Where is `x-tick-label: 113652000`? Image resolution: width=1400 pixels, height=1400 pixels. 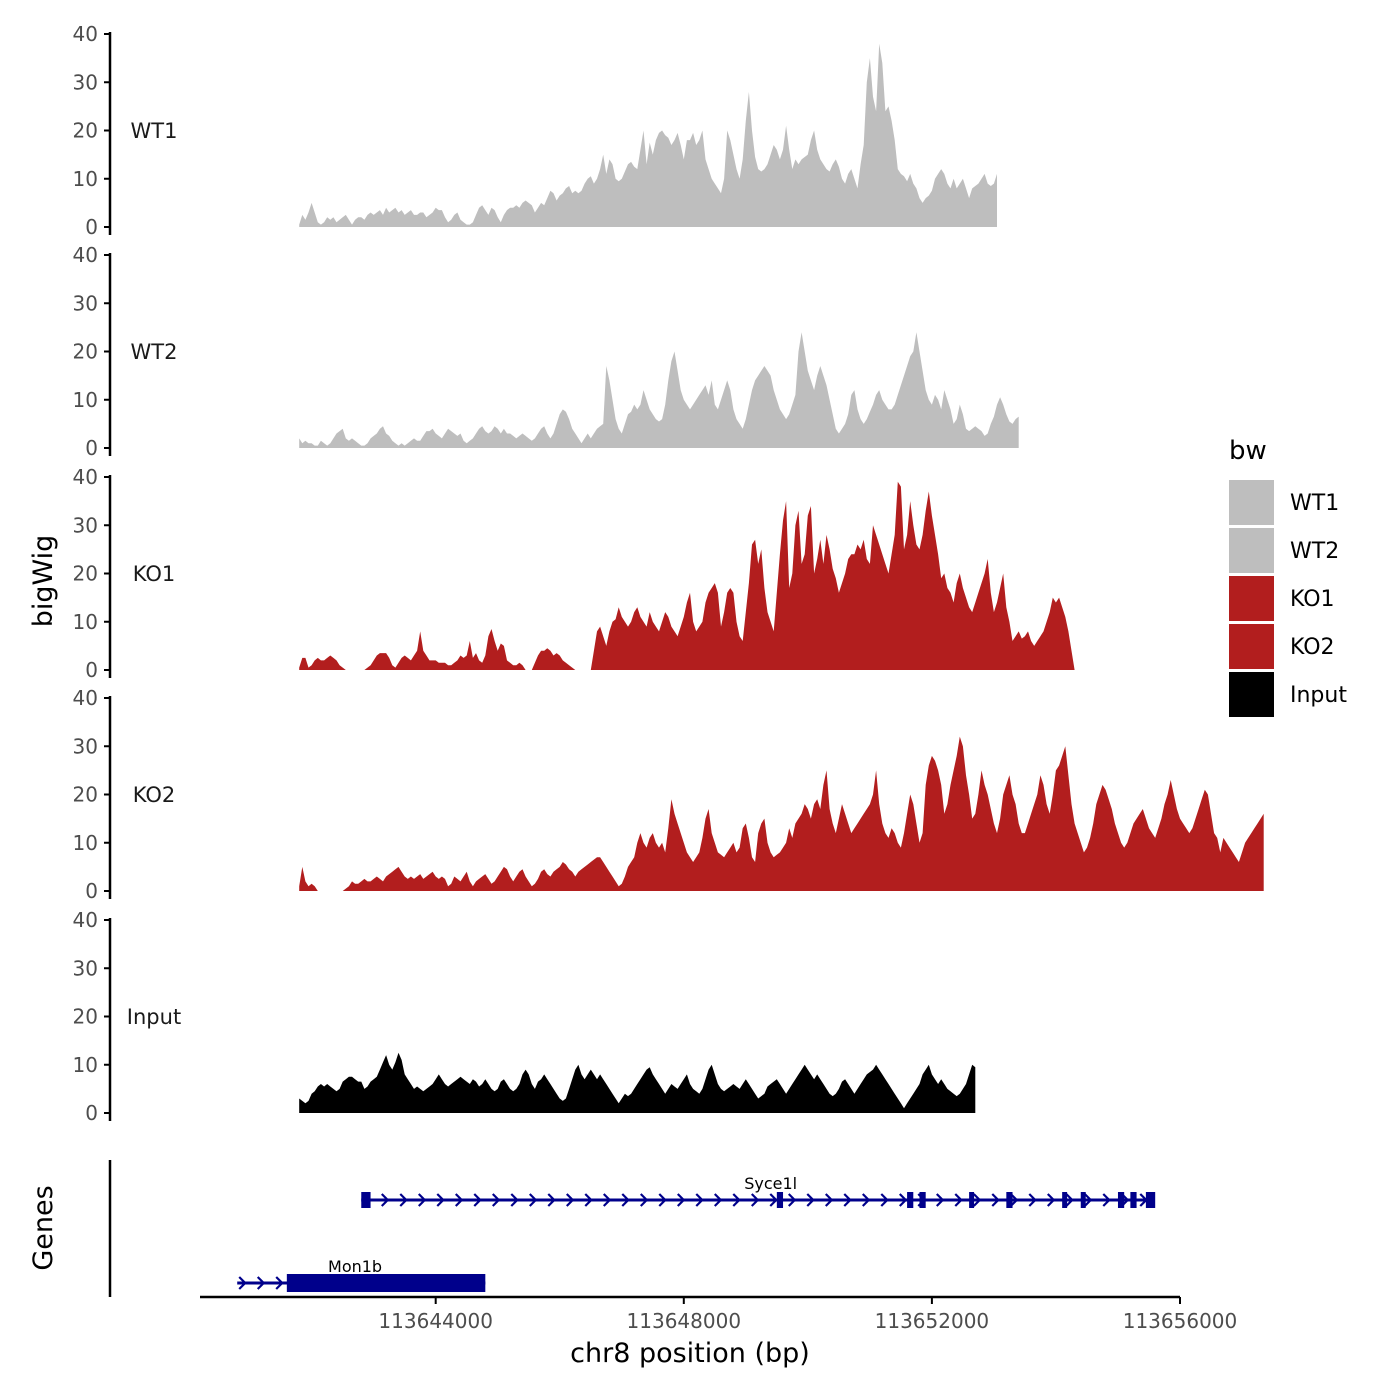
x-tick-label: 113652000 is located at coordinates (932, 1321).